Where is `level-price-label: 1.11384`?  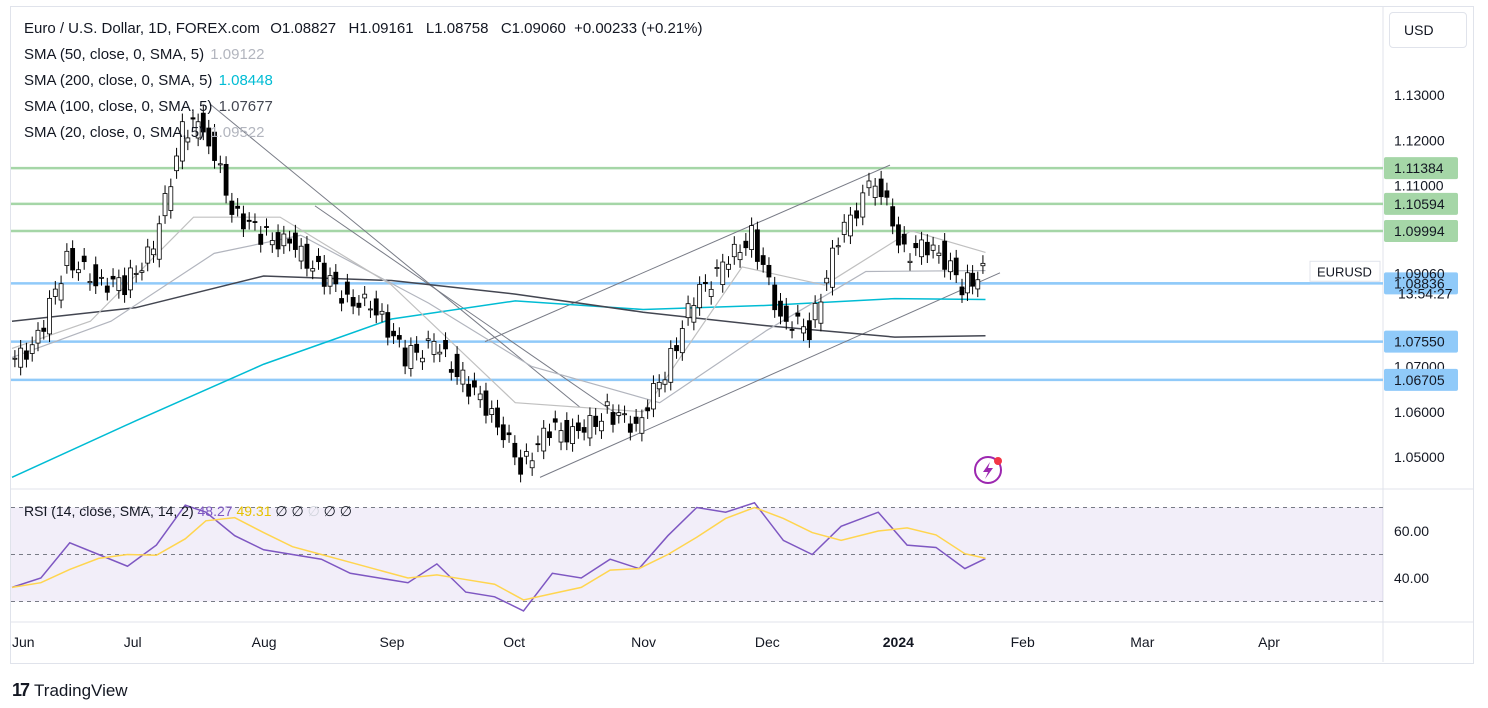 level-price-label: 1.11384 is located at coordinates (1419, 168).